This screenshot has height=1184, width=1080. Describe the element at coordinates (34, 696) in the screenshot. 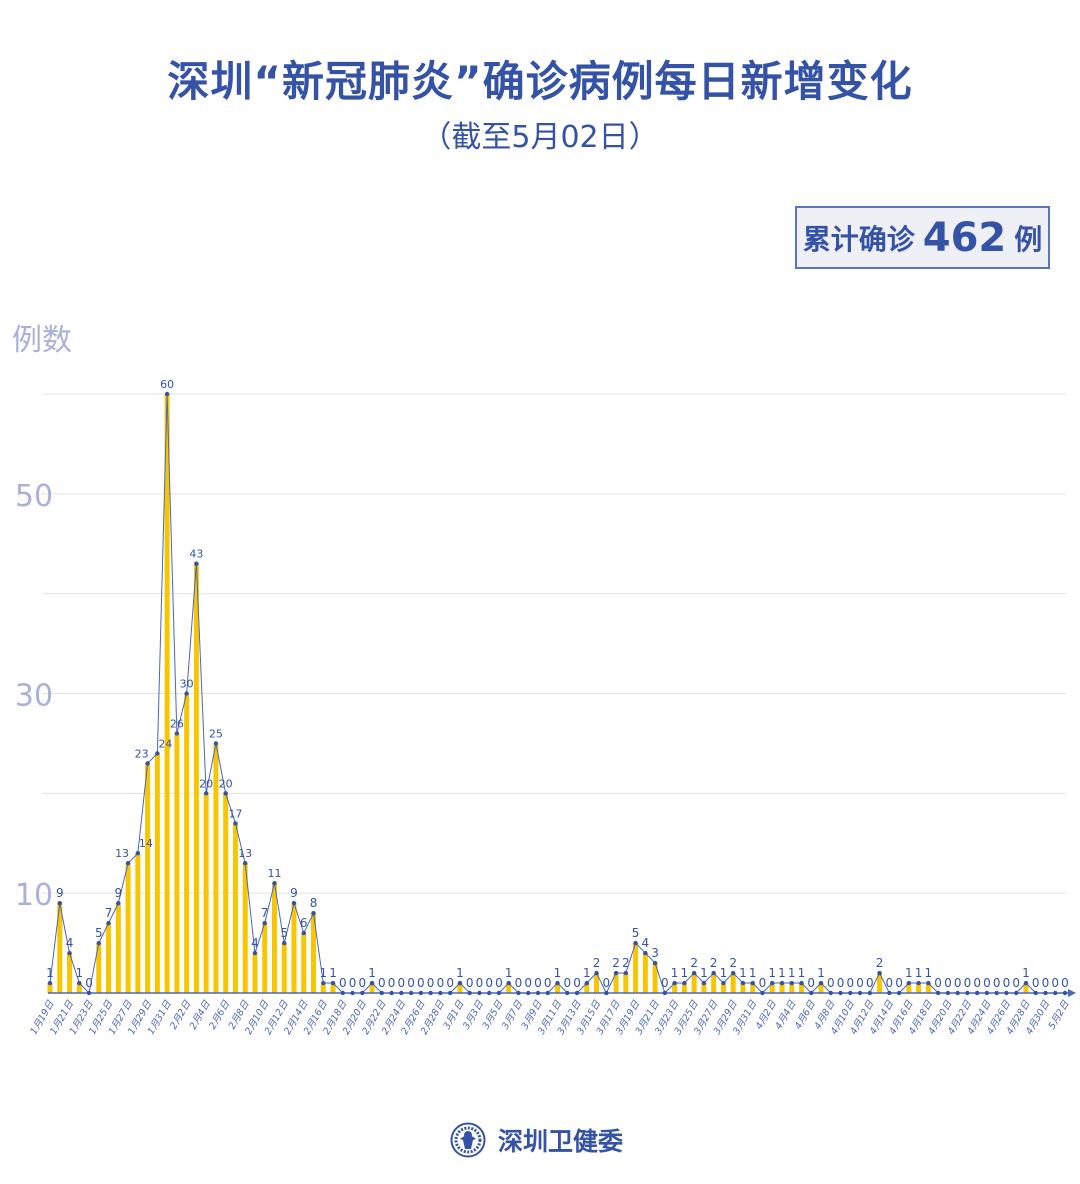

I see `y-tick-label: 30` at that location.